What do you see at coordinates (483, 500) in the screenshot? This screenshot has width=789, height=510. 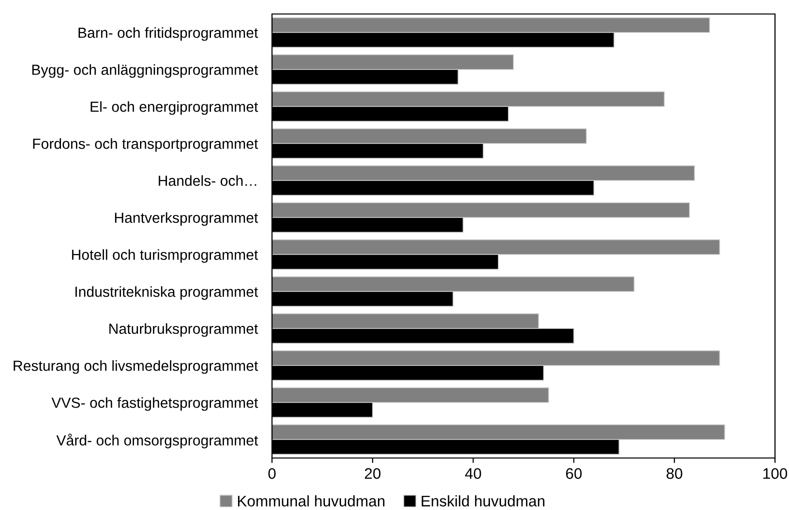 I see `legend-label: Enskild huvudman` at bounding box center [483, 500].